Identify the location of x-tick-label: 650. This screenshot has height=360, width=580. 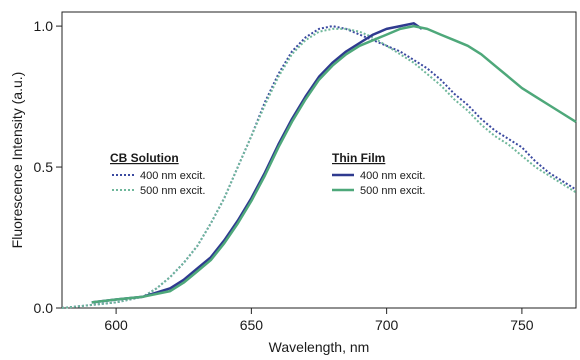
(252, 325).